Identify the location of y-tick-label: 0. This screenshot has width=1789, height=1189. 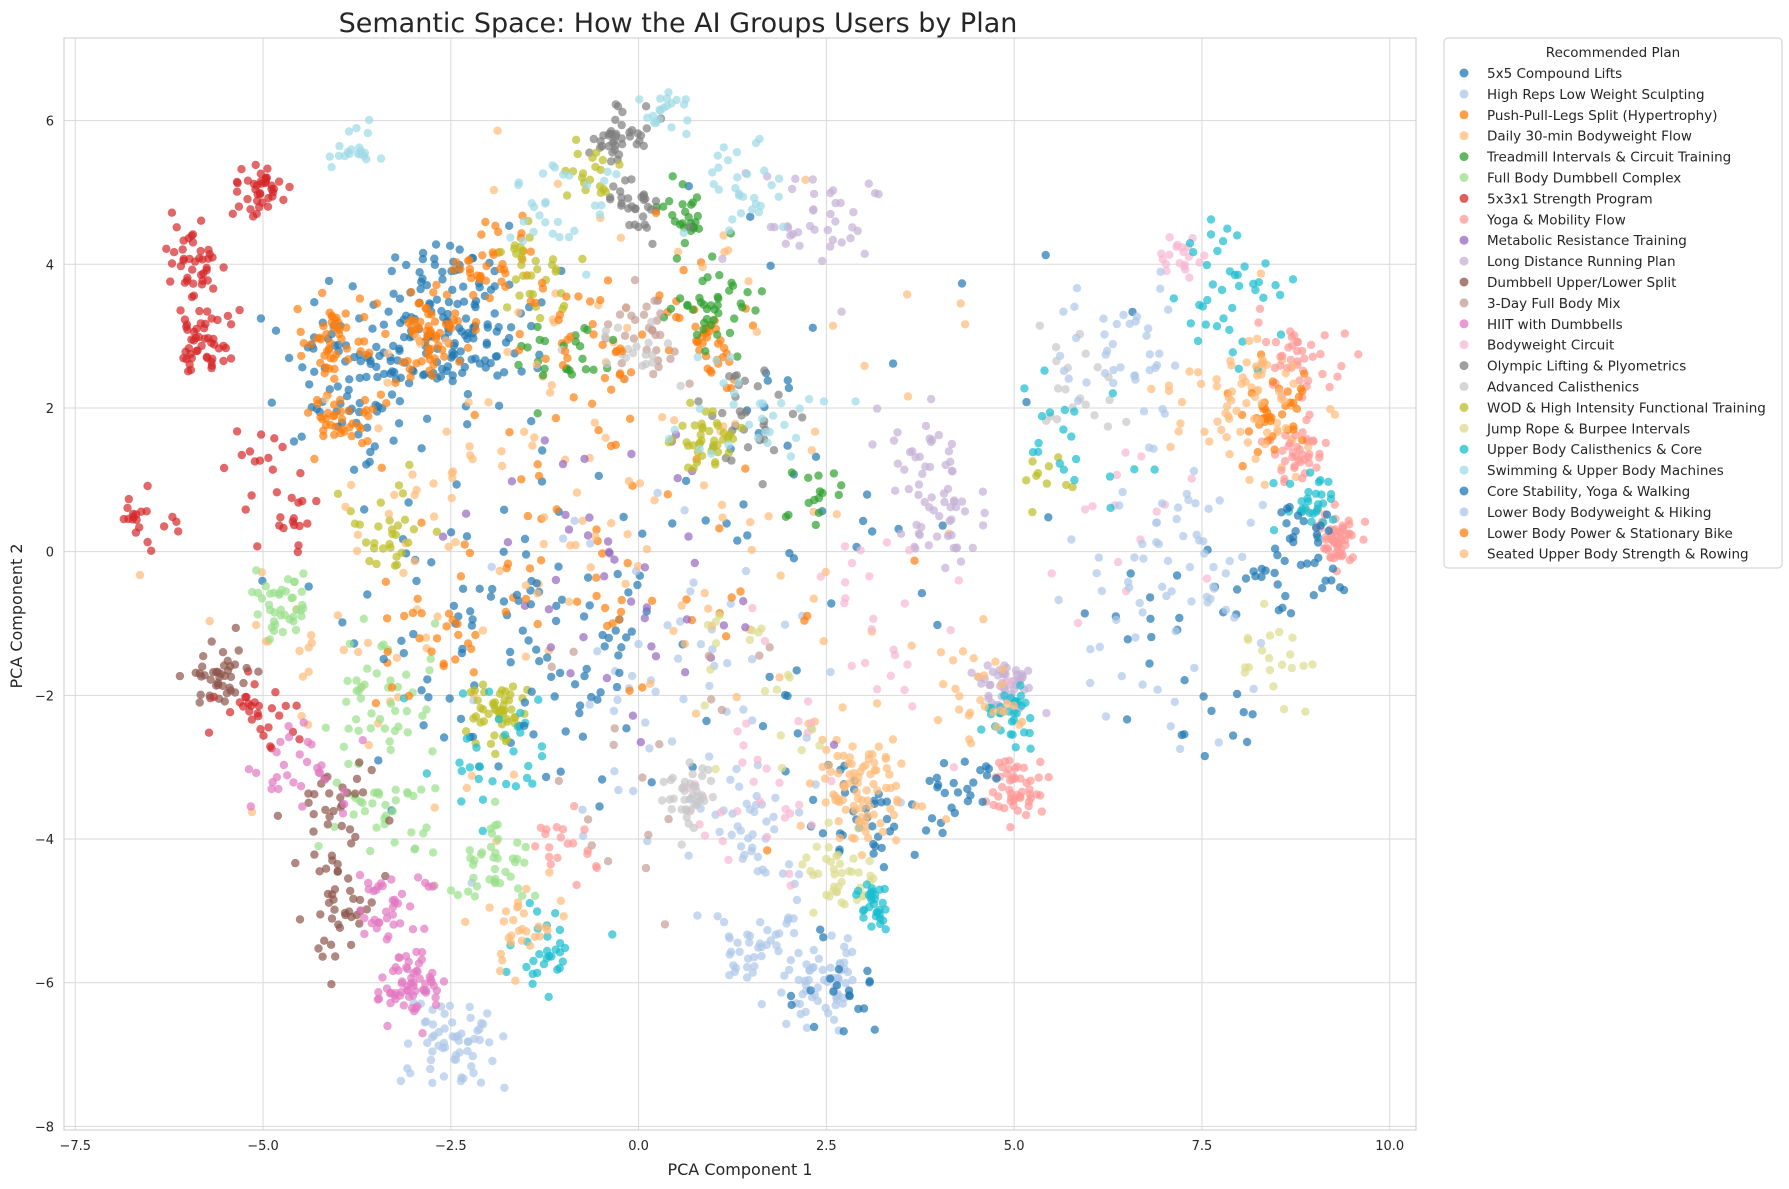
(50, 553).